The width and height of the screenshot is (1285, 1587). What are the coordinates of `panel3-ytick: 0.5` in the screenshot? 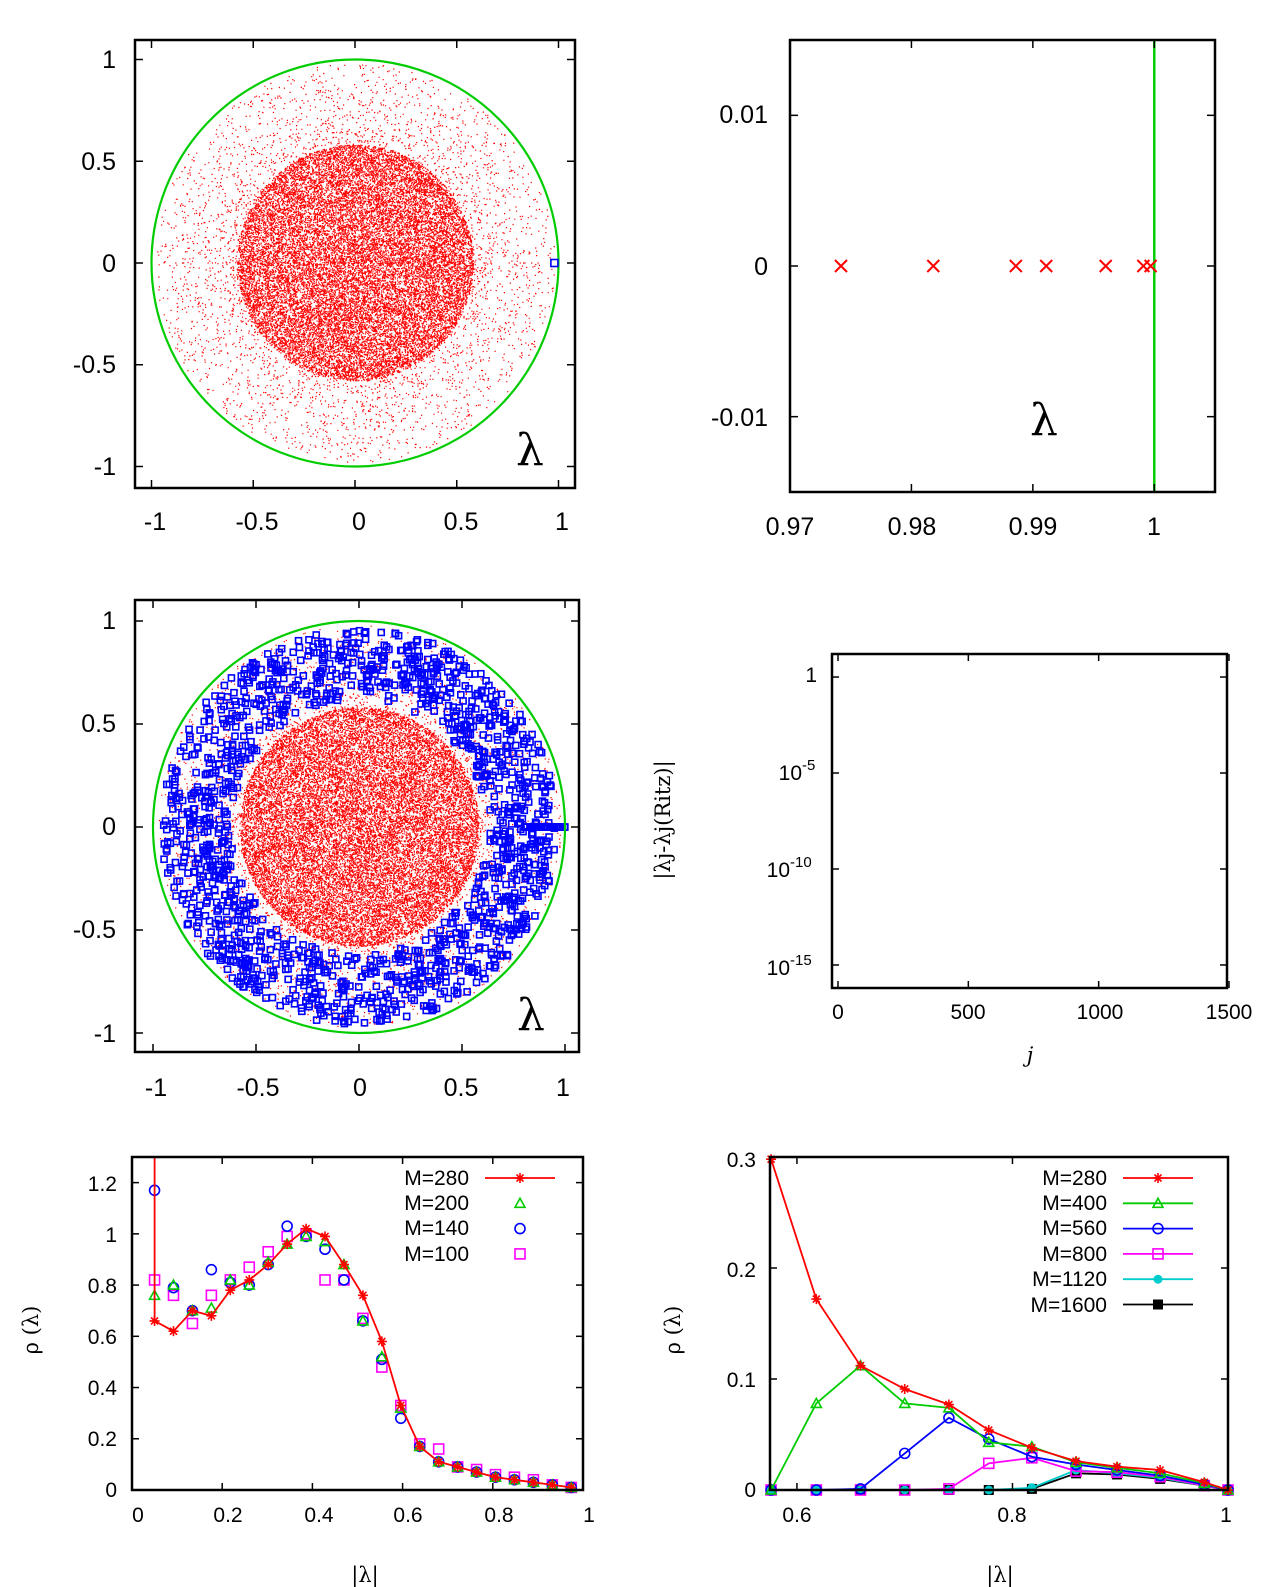 It's located at (98, 724).